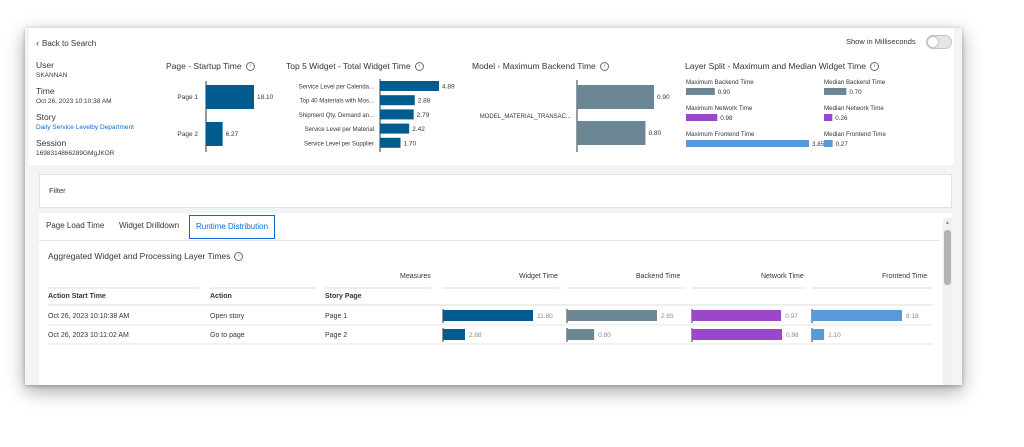 The height and width of the screenshot is (447, 1024). Describe the element at coordinates (782, 276) in the screenshot. I see `col-header-network-time: Network Time` at that location.